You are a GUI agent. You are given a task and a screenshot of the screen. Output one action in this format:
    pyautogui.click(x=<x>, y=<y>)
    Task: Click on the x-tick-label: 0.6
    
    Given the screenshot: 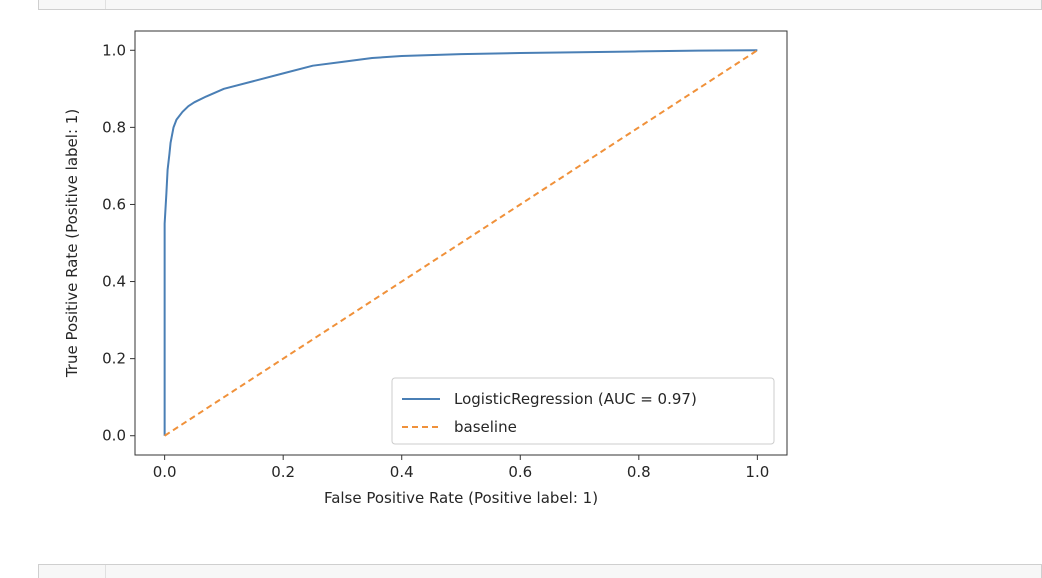 What is the action you would take?
    pyautogui.click(x=520, y=472)
    